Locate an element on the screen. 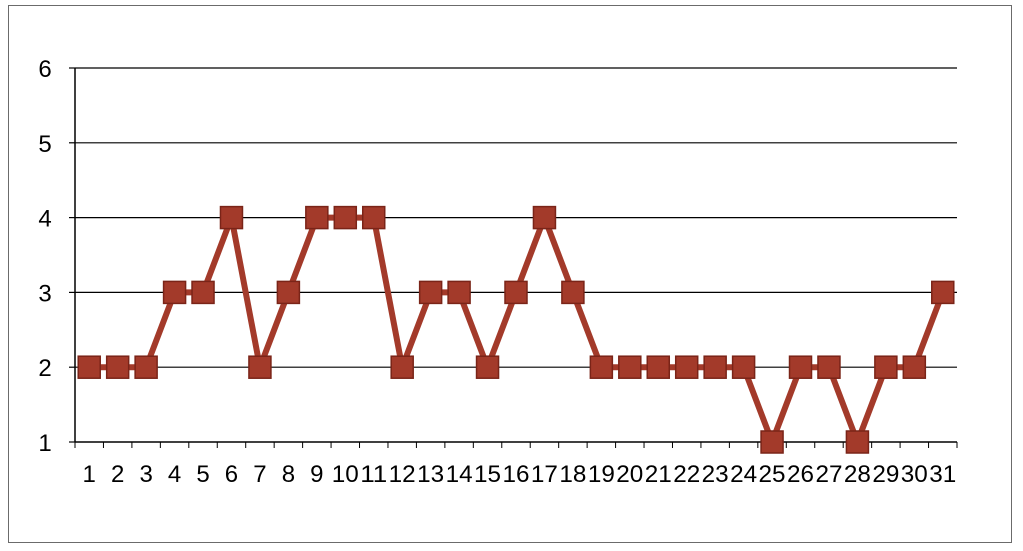  x-tick-label: 3 is located at coordinates (145, 474).